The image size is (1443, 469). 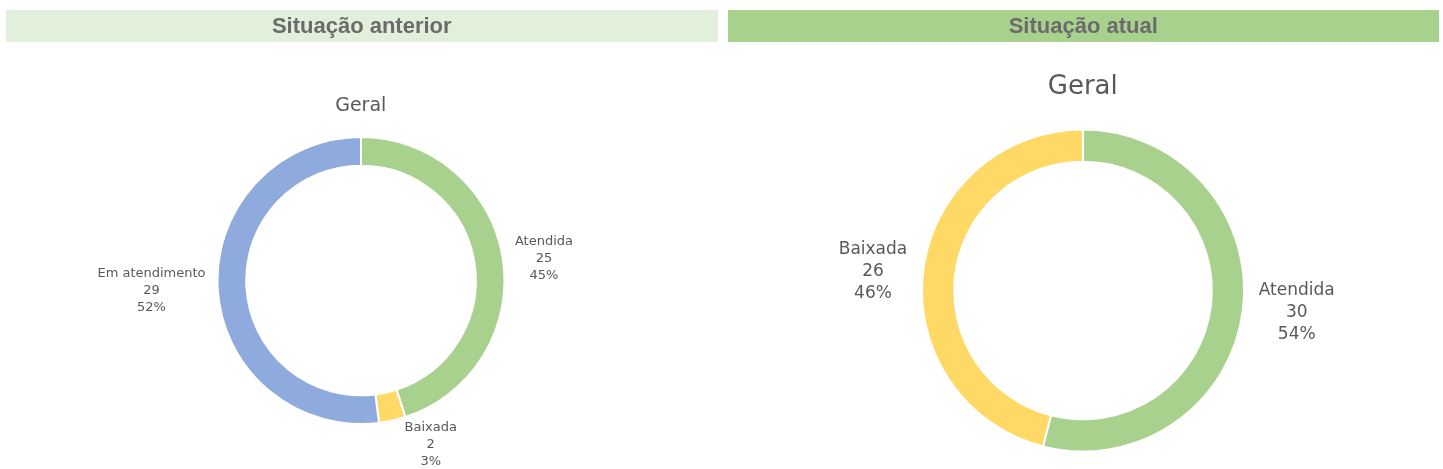 What do you see at coordinates (872, 280) in the screenshot?
I see `data-label: 26 46%` at bounding box center [872, 280].